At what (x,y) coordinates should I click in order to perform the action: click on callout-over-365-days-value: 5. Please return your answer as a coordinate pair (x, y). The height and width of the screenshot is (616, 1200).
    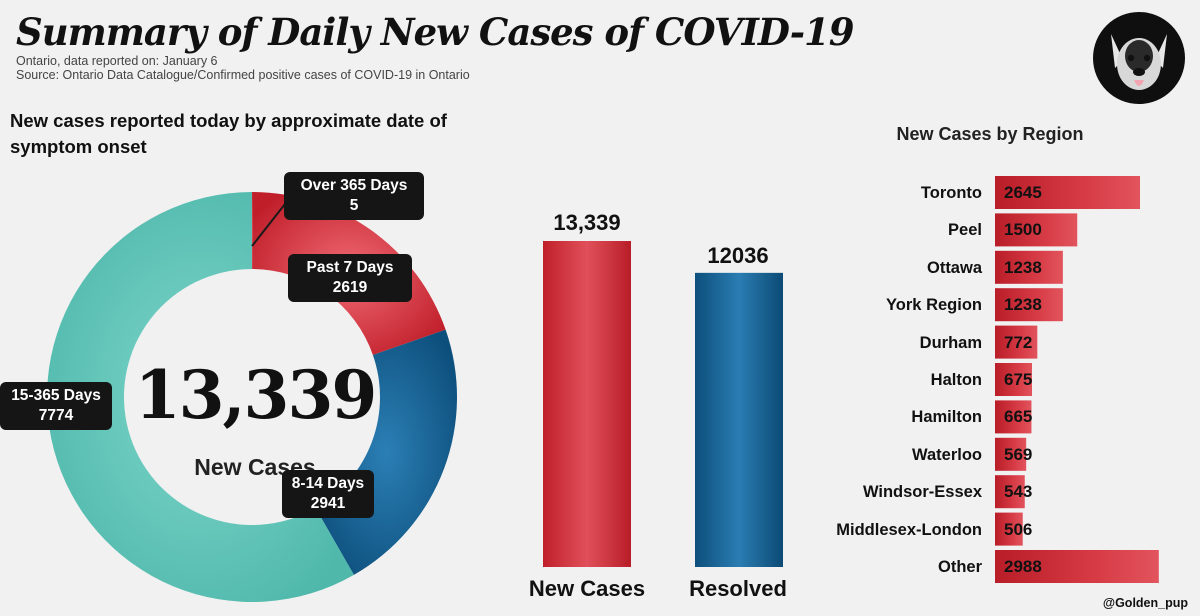
    Looking at the image, I should click on (354, 205).